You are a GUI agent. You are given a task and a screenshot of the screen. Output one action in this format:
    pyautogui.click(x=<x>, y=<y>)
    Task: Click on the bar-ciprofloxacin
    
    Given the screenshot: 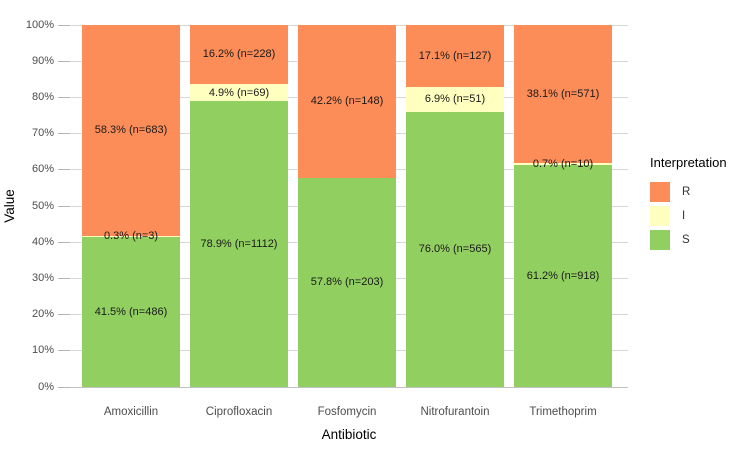 What is the action you would take?
    pyautogui.click(x=239, y=206)
    